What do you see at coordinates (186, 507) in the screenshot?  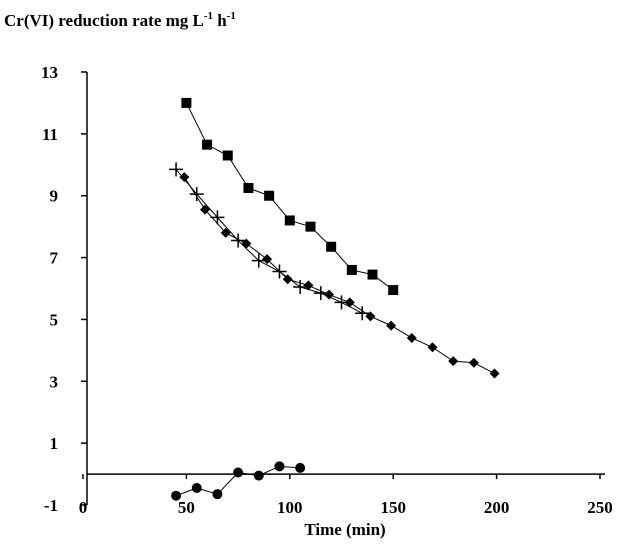 I see `x-tick-label: 50` at bounding box center [186, 507].